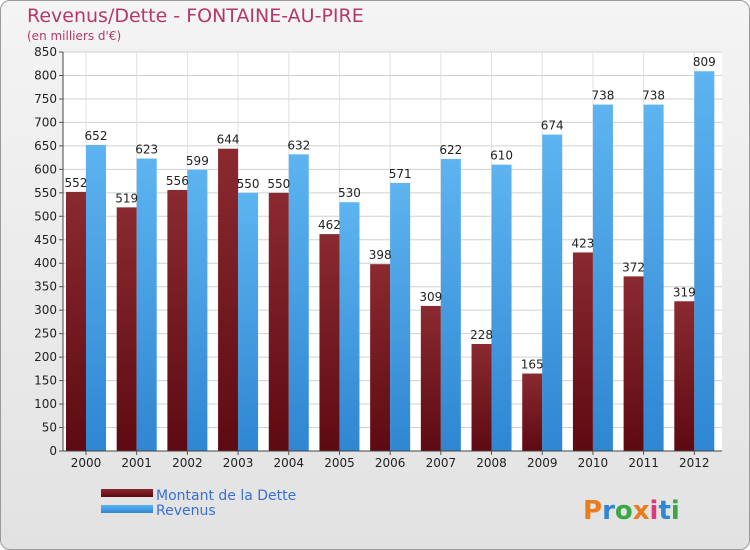 The height and width of the screenshot is (550, 750). Describe the element at coordinates (633, 363) in the screenshot. I see `bar-dette-2011` at that location.